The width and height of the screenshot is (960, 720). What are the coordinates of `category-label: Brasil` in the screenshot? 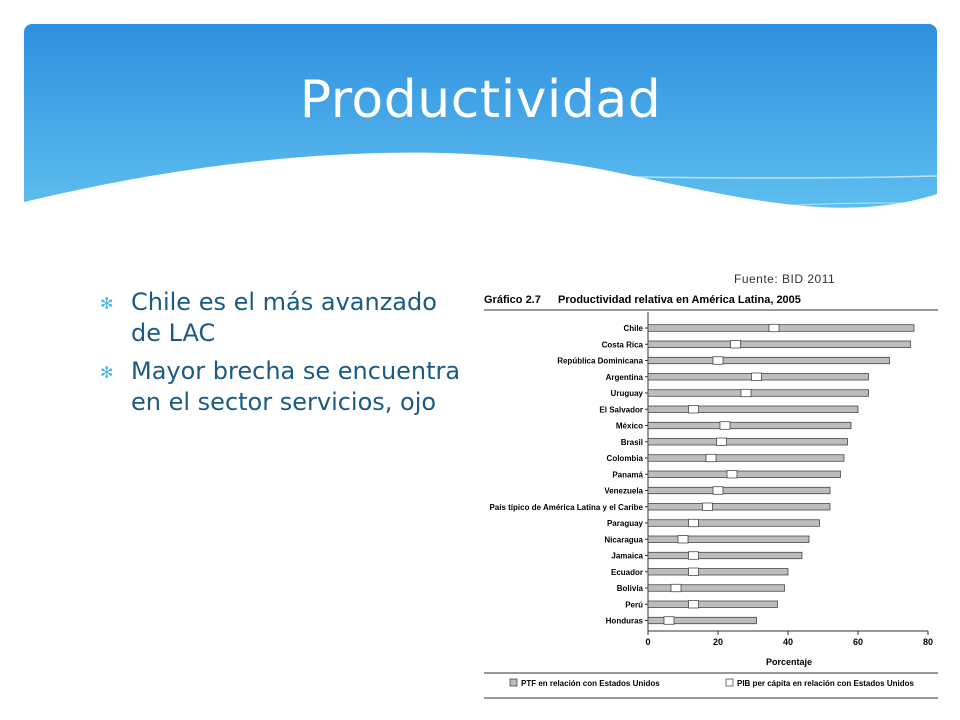 It's located at (632, 442).